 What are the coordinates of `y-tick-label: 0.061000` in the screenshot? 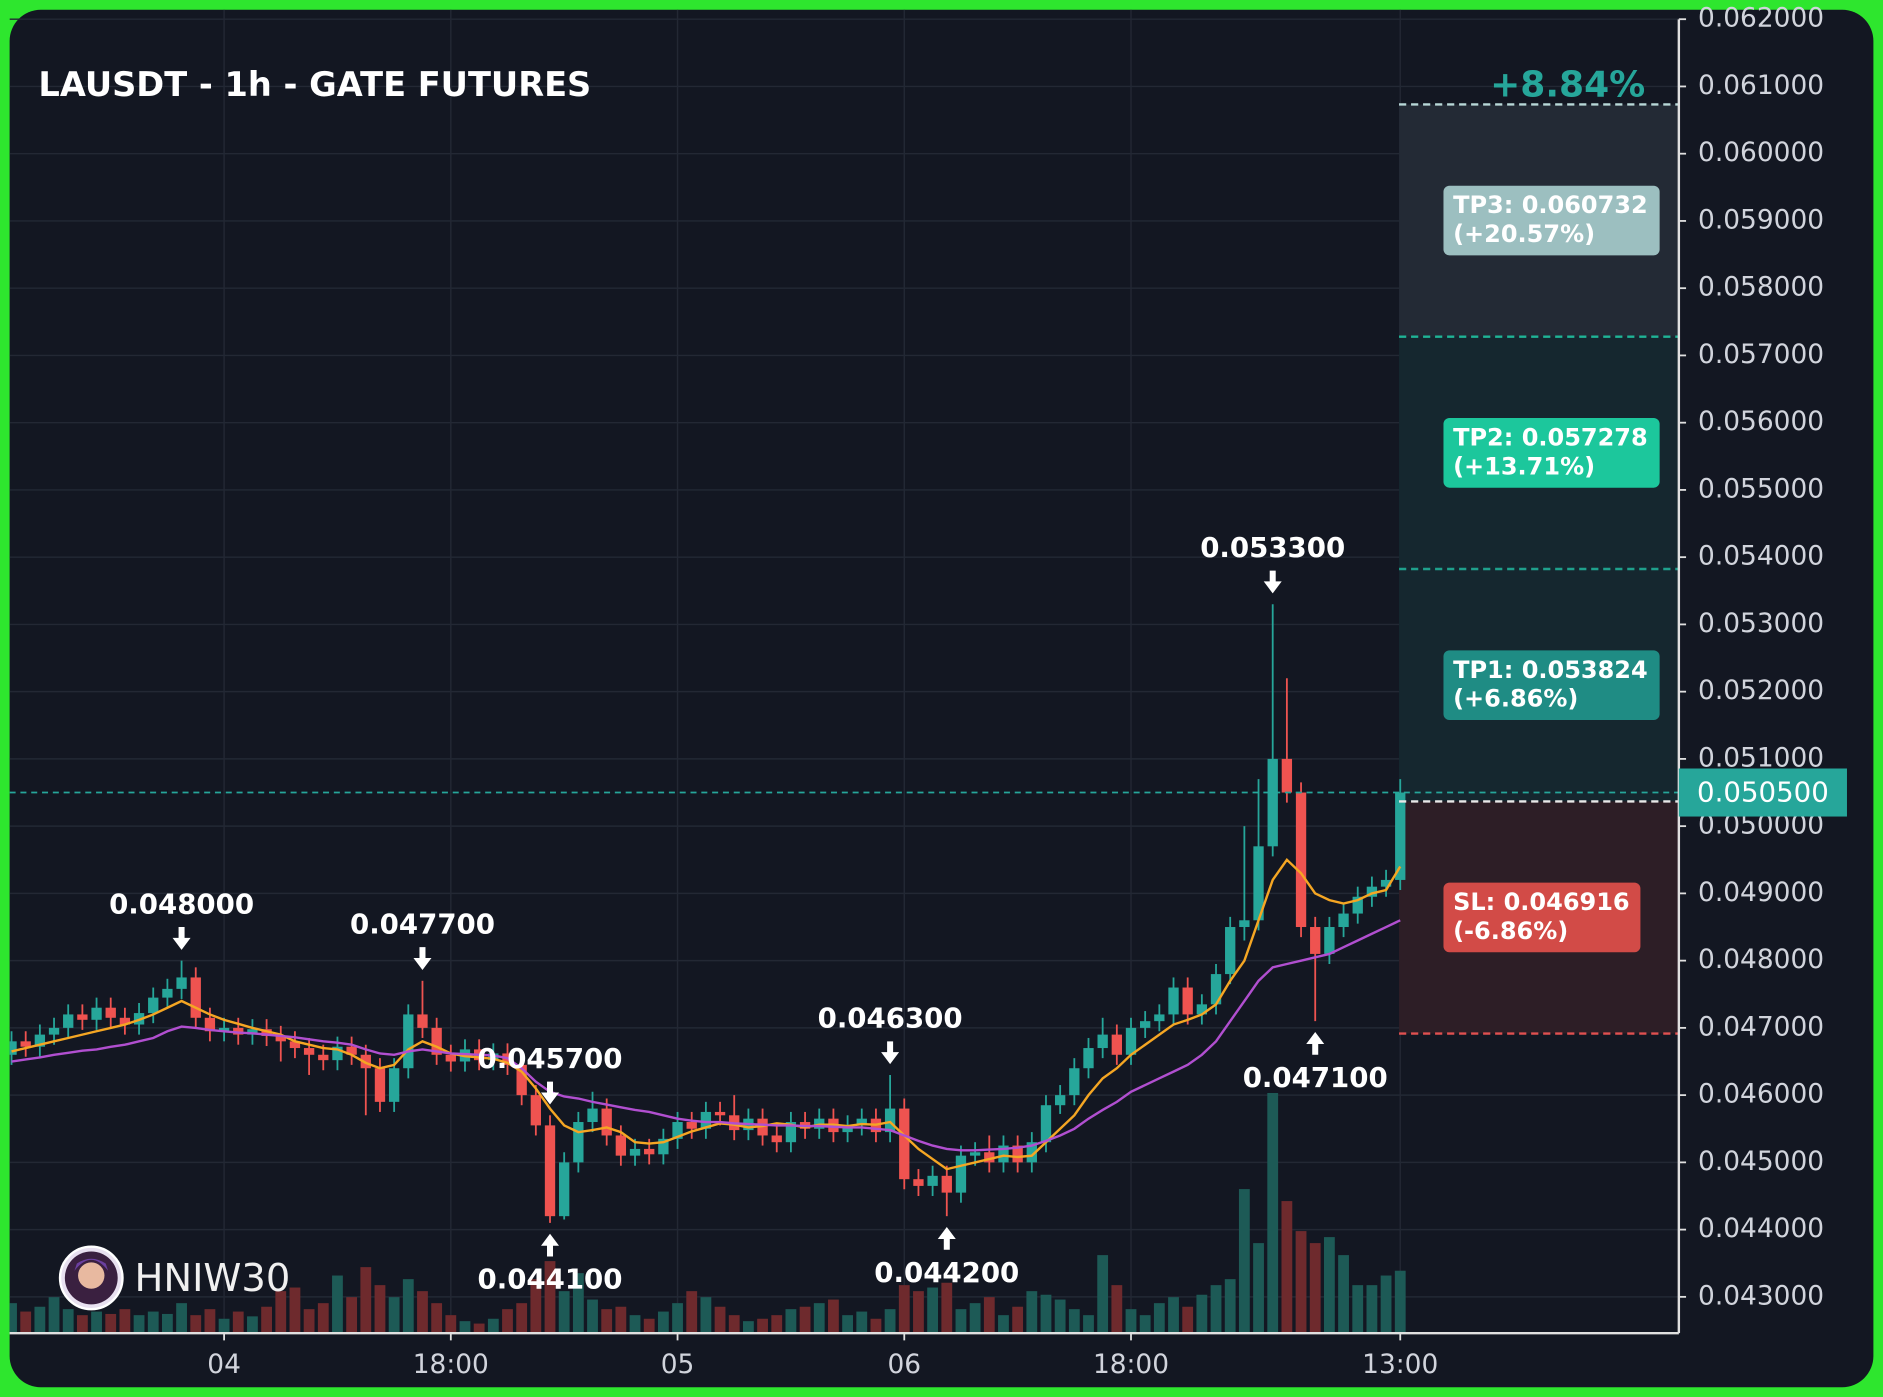 It's located at (1761, 85).